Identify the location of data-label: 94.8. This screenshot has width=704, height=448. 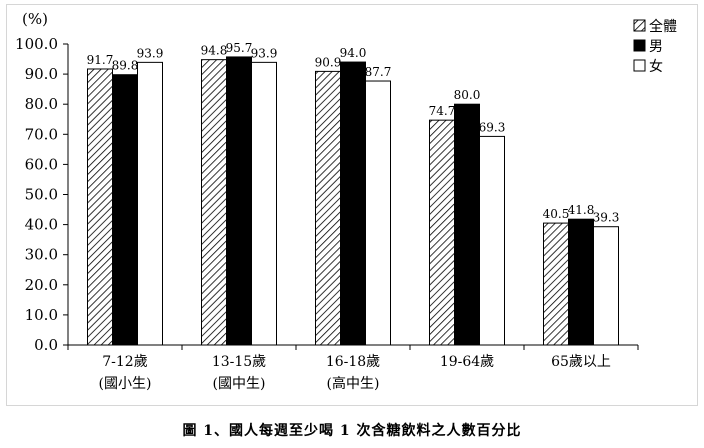
(214, 51).